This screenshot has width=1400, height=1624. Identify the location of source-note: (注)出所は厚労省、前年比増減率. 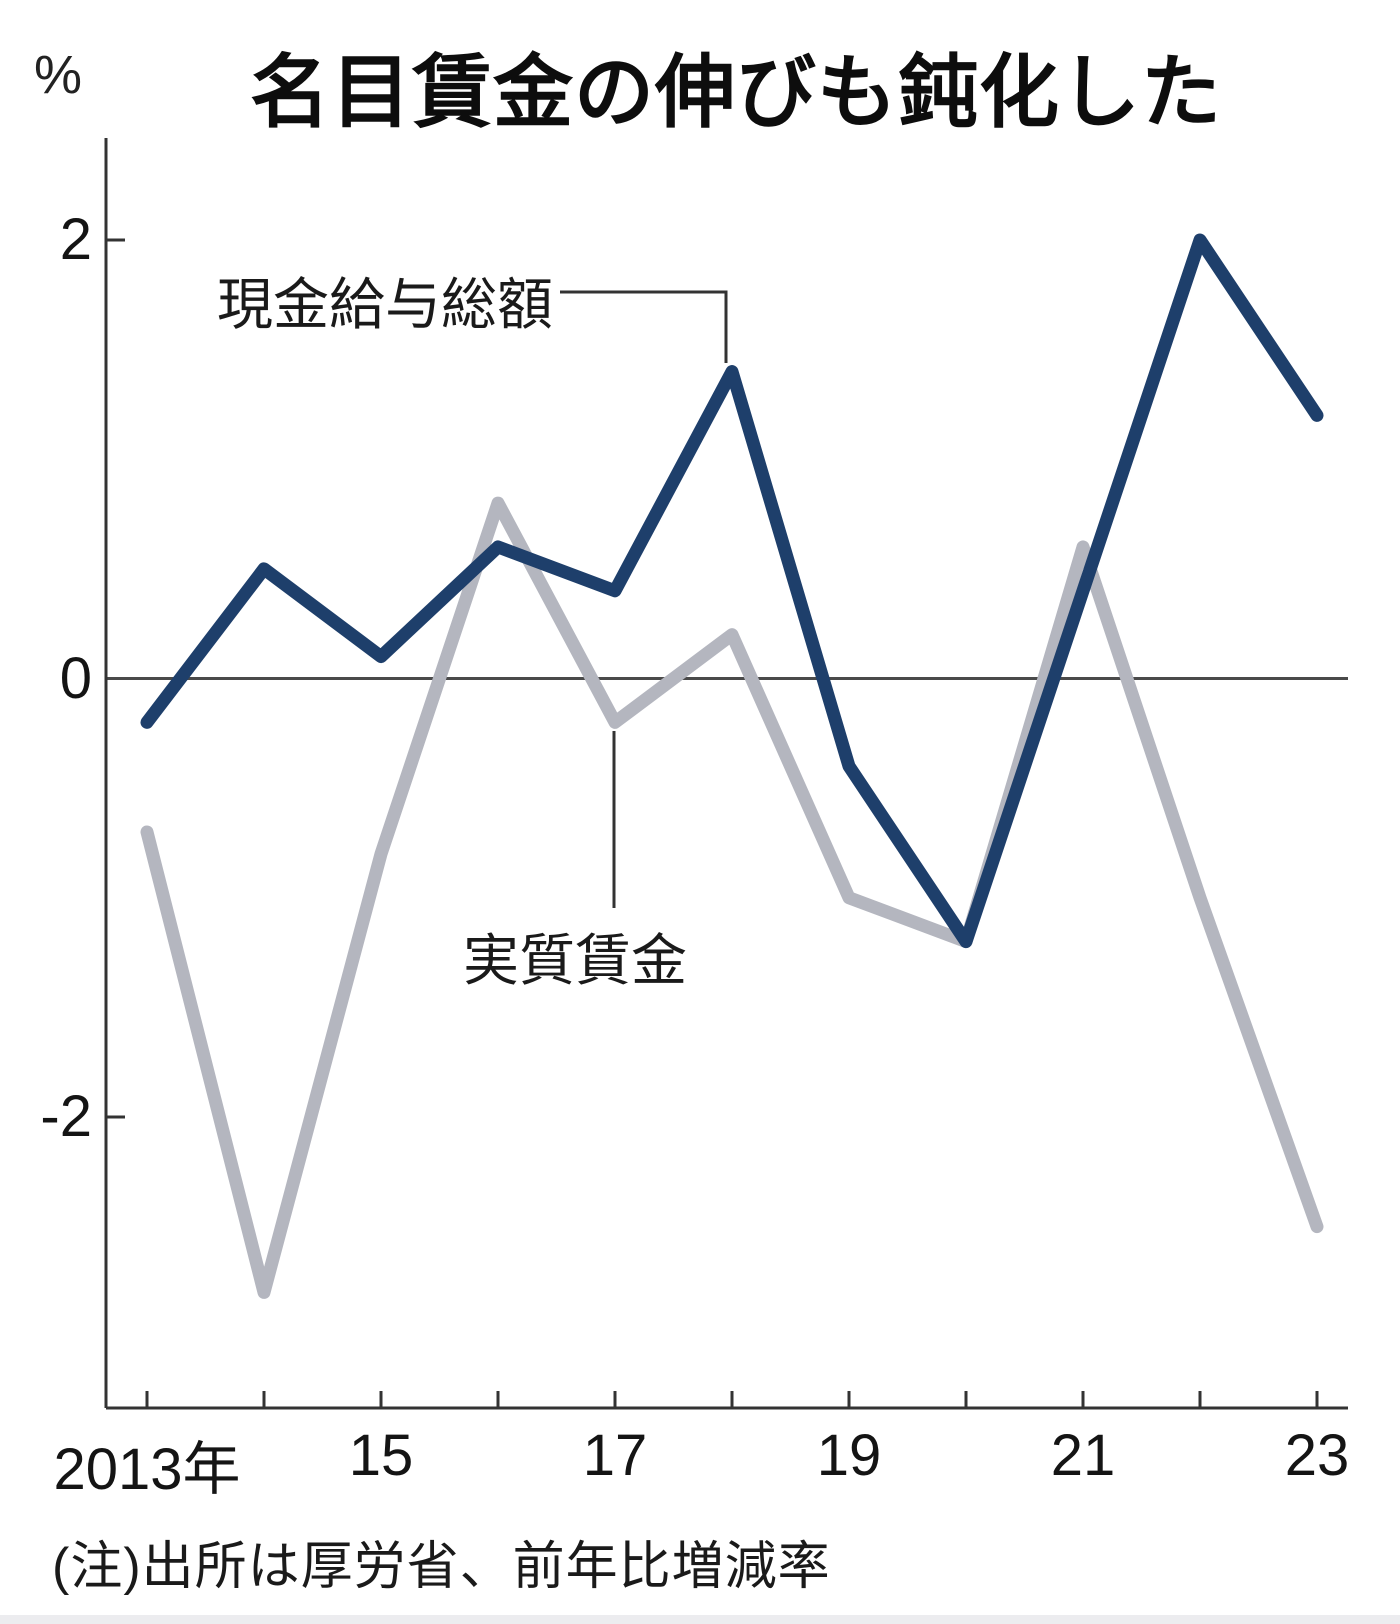
(441, 1567).